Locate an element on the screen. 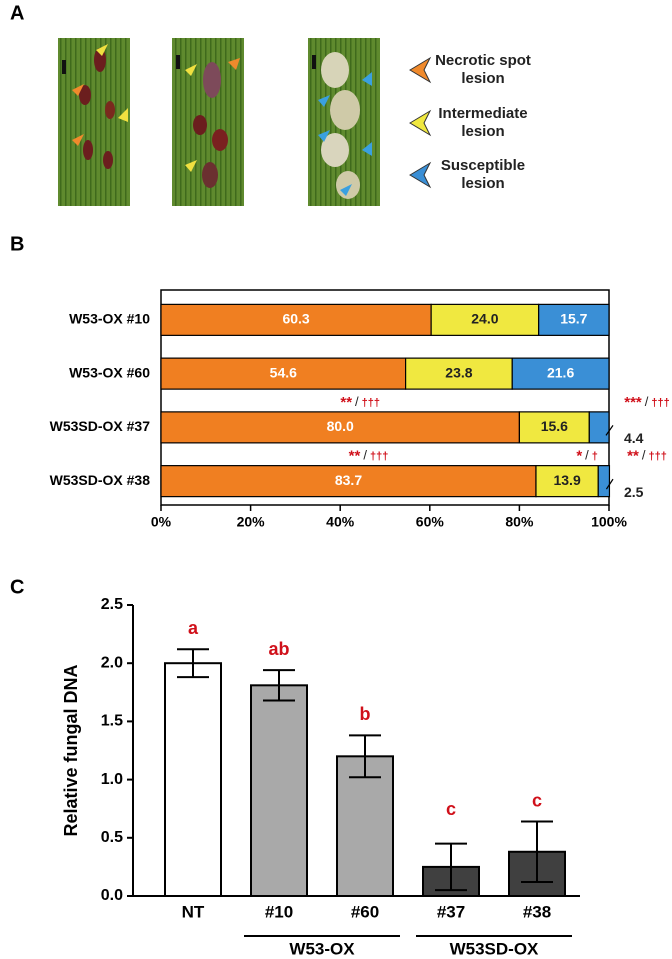 This screenshot has height=959, width=672. value-label: 24.0 is located at coordinates (484, 319).